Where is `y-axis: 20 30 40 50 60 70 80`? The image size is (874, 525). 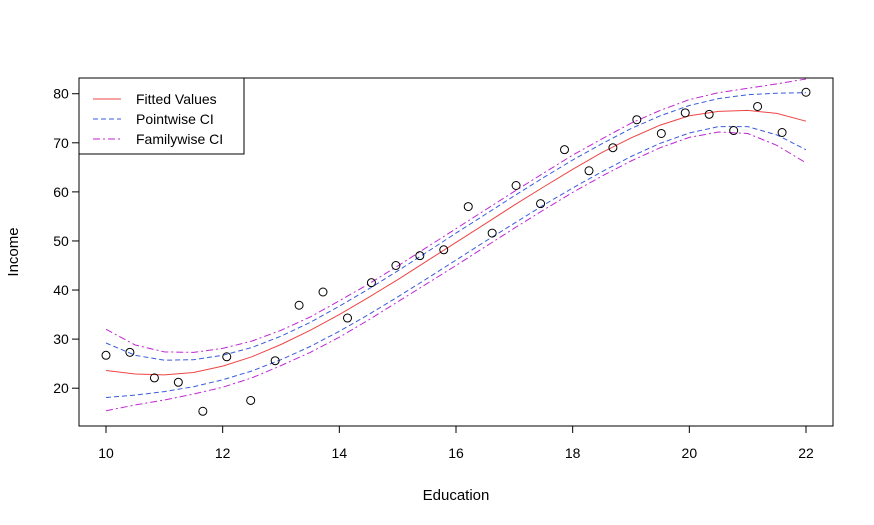 y-axis: 20 30 40 50 60 70 80 is located at coordinates (66, 241).